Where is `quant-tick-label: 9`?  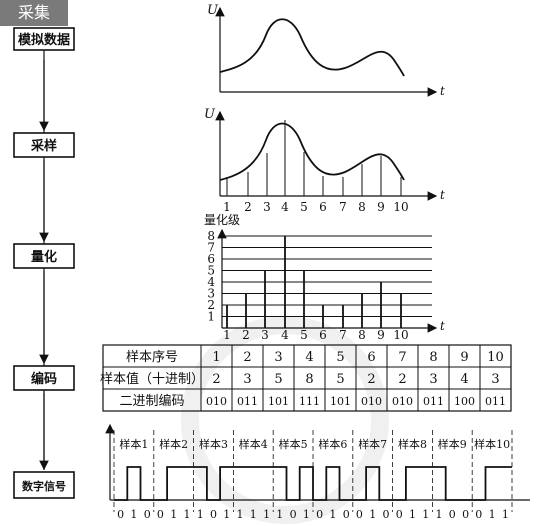
quant-tick-label: 9 is located at coordinates (381, 335).